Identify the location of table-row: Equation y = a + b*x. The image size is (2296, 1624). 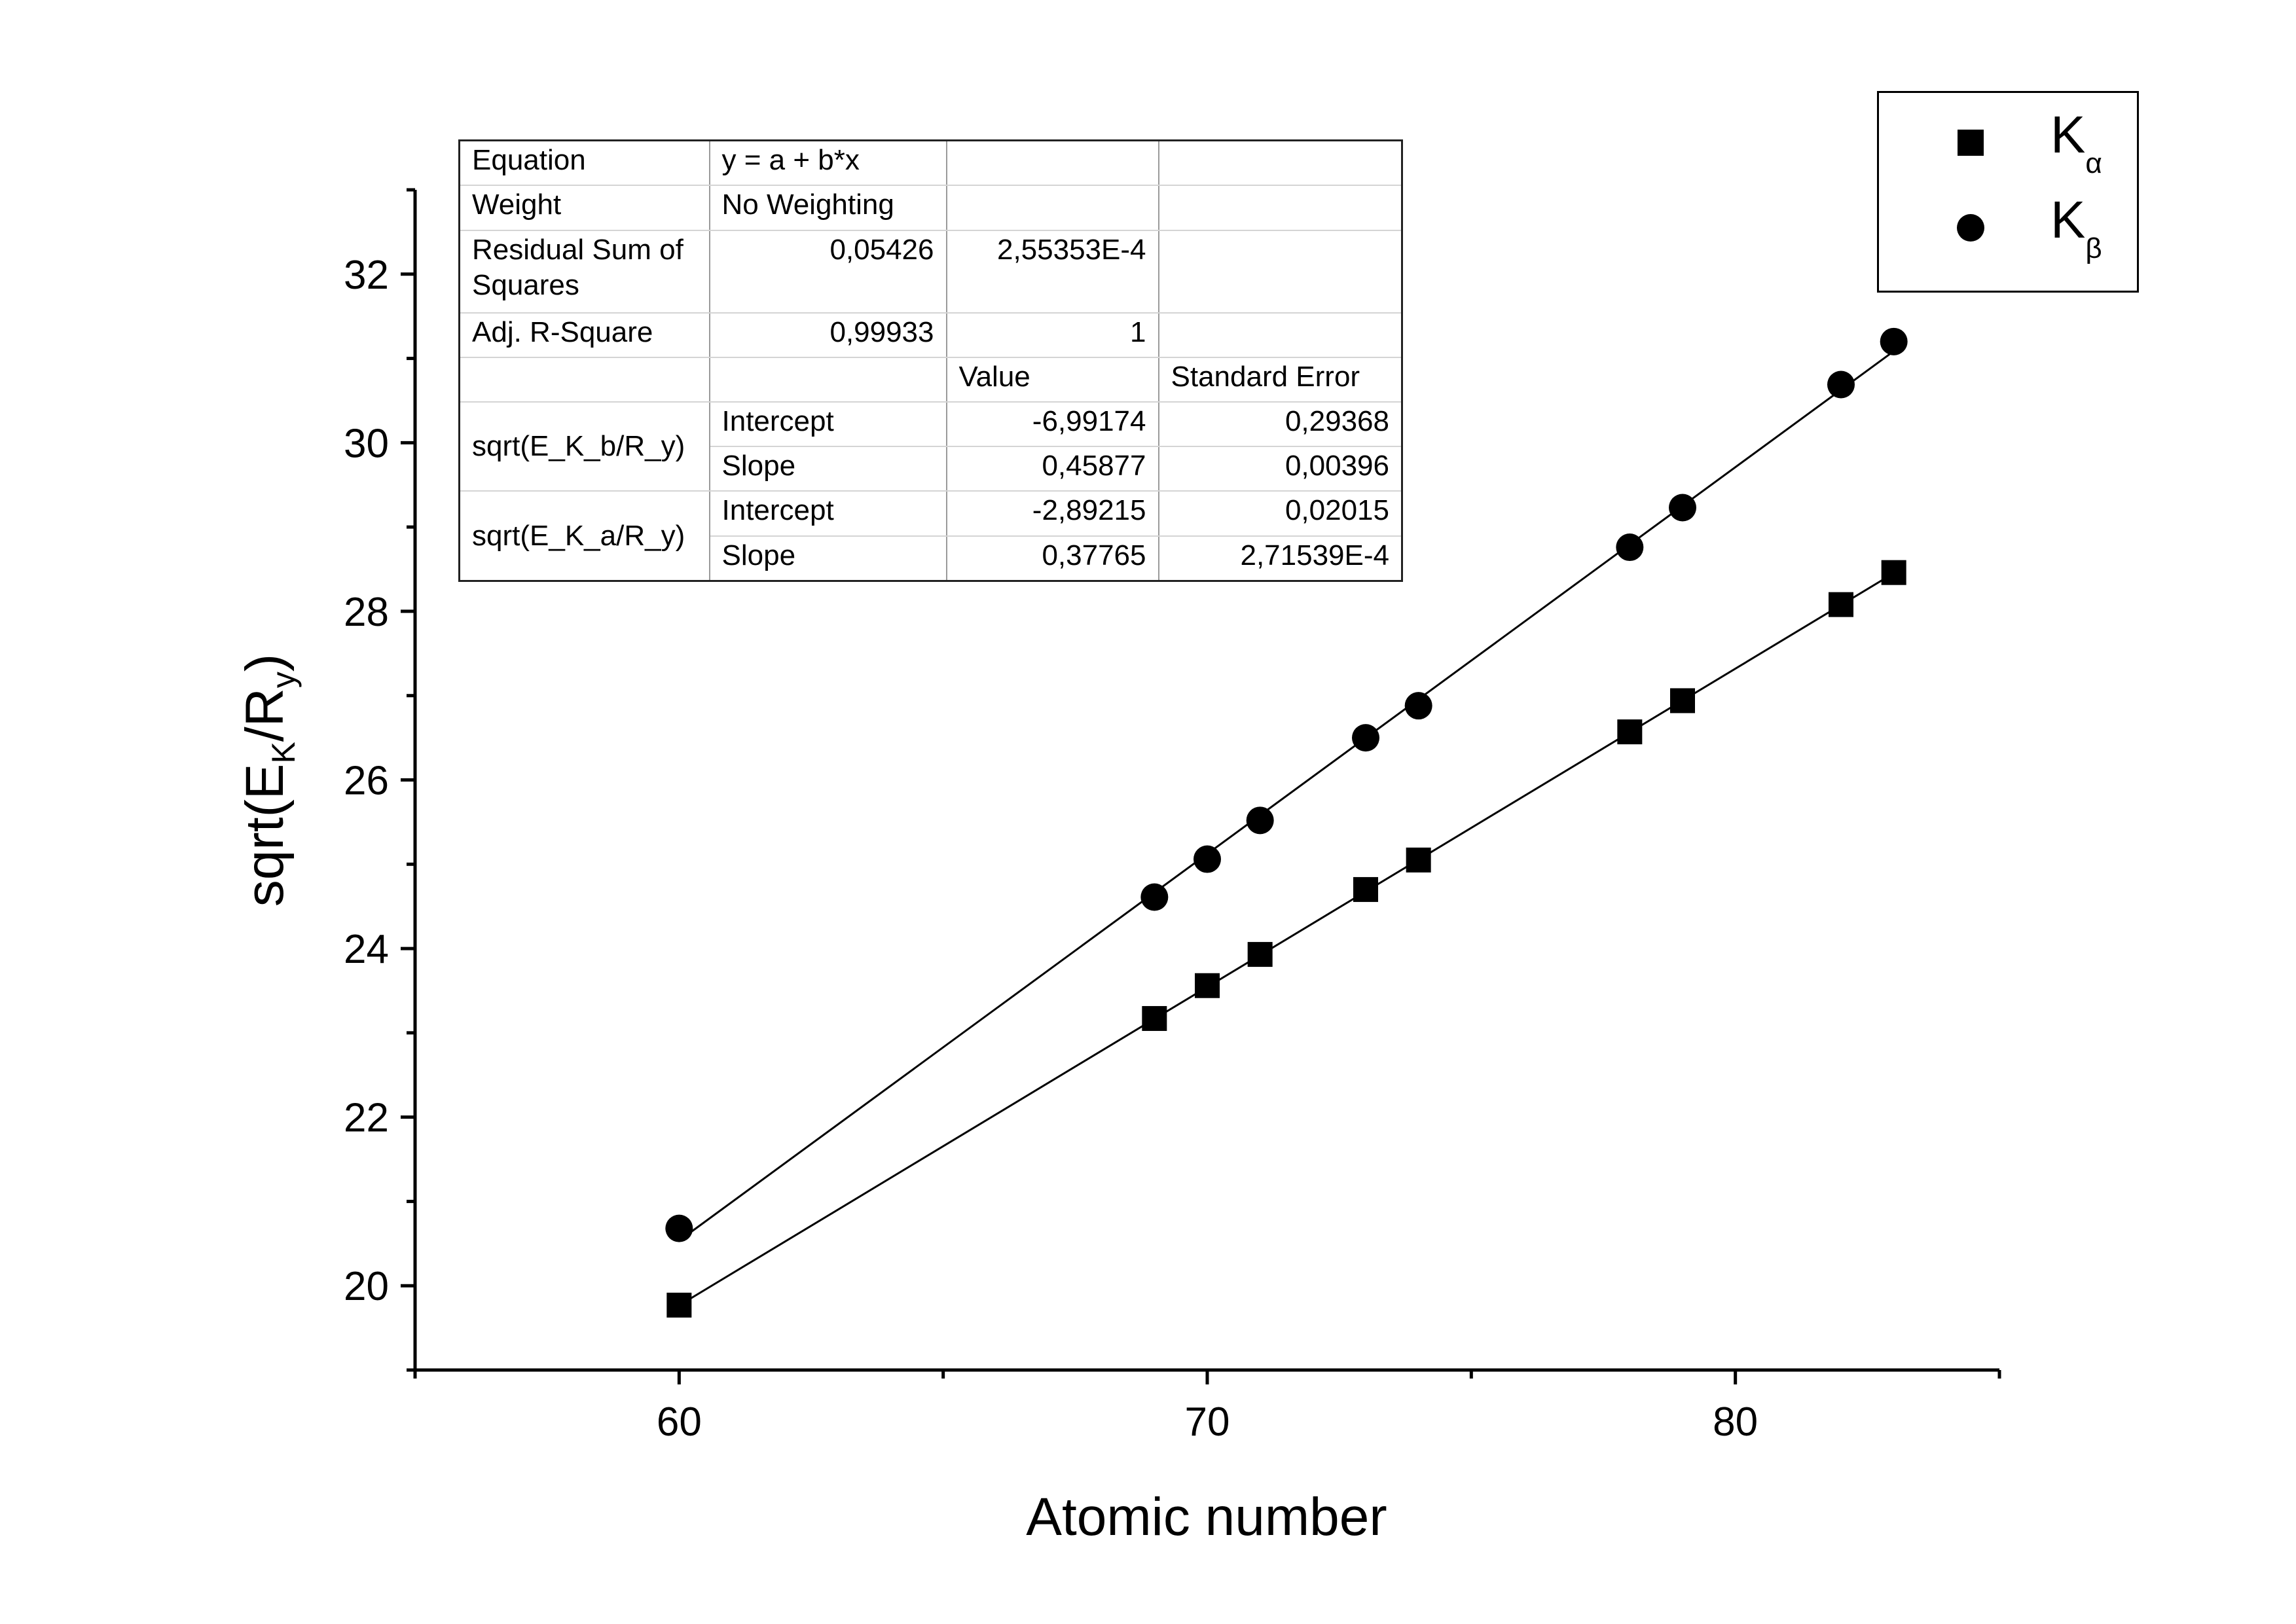
(930, 163).